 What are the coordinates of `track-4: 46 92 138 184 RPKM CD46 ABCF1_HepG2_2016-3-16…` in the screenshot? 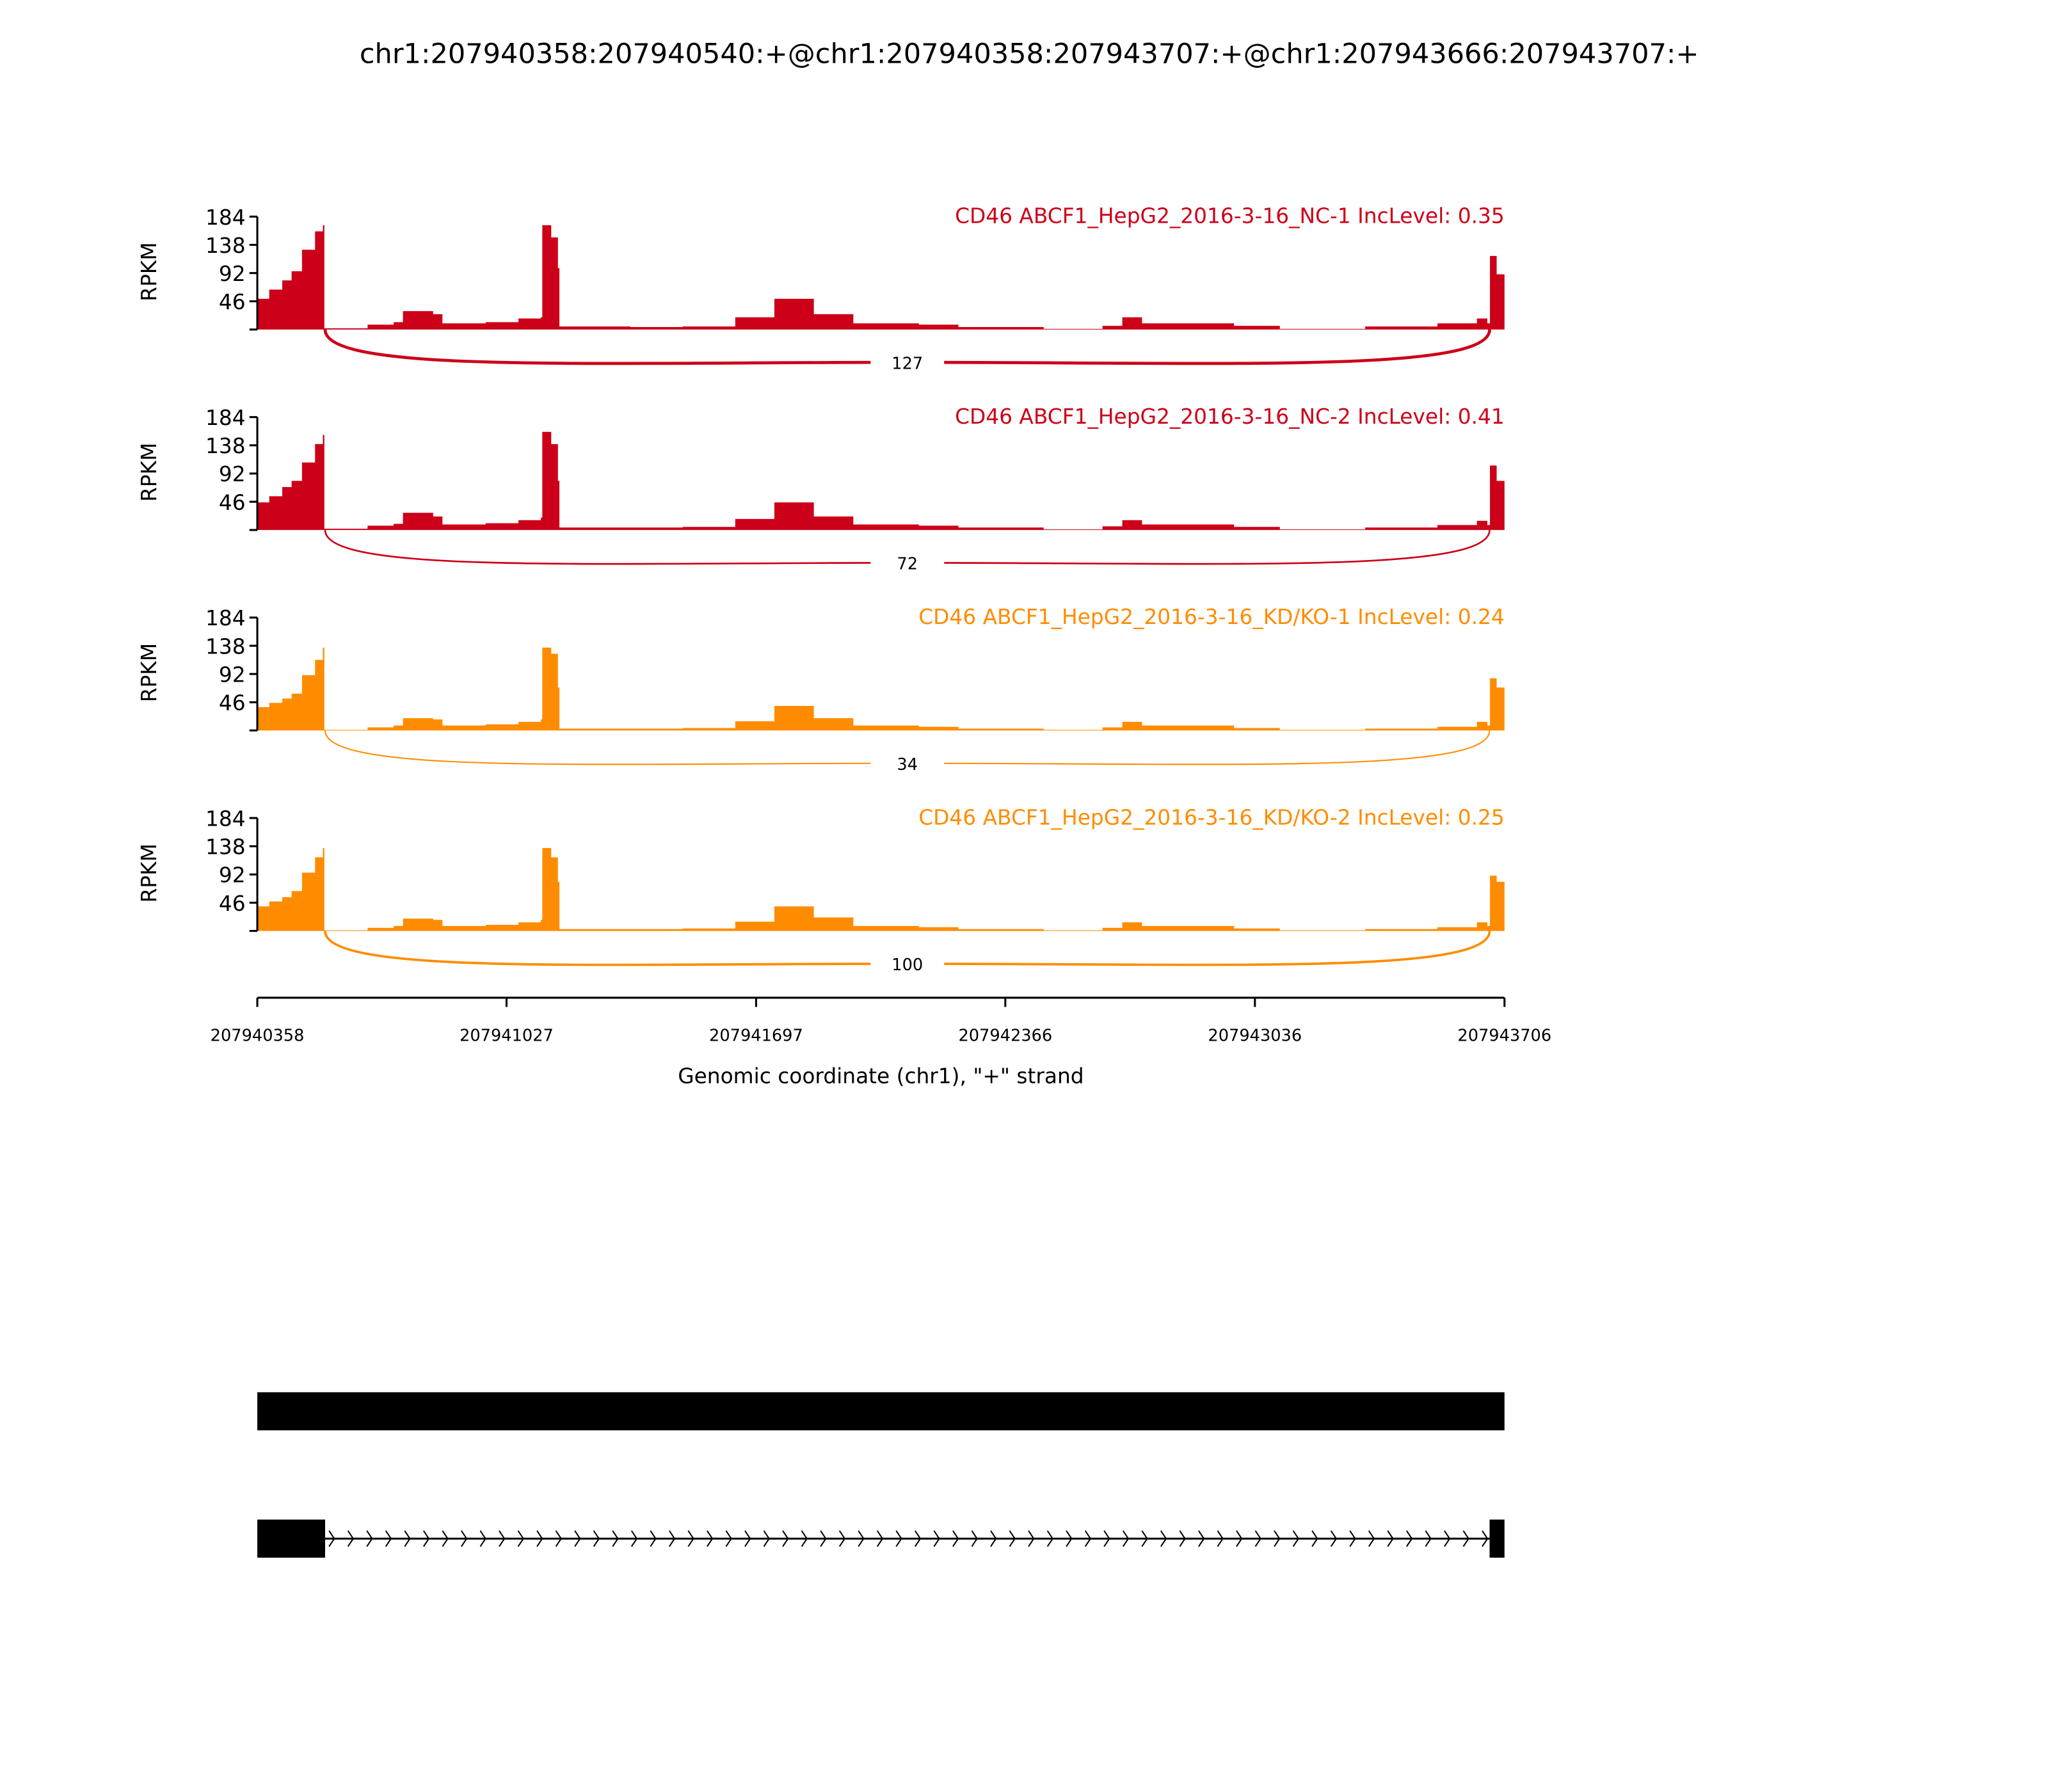 It's located at (821, 890).